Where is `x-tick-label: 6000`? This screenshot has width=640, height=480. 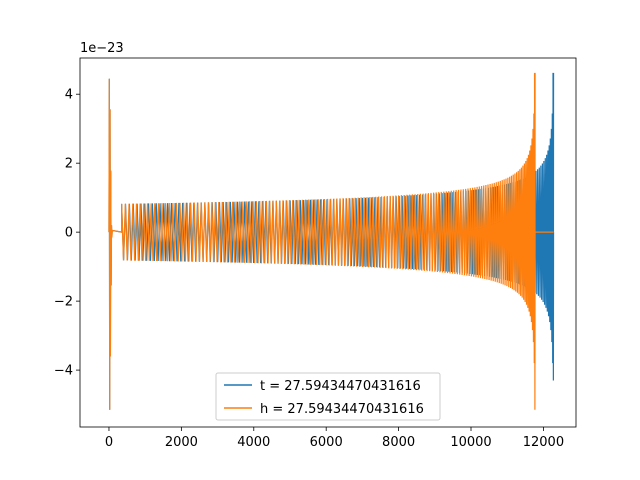
x-tick-label: 6000 is located at coordinates (326, 442).